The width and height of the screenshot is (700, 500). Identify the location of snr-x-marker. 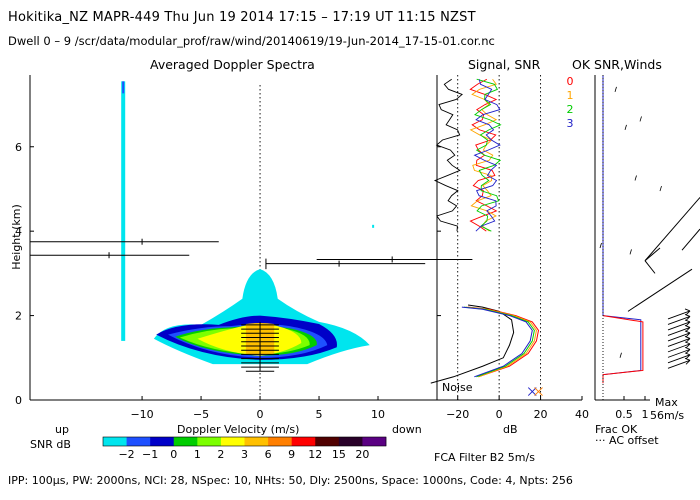
(532, 391).